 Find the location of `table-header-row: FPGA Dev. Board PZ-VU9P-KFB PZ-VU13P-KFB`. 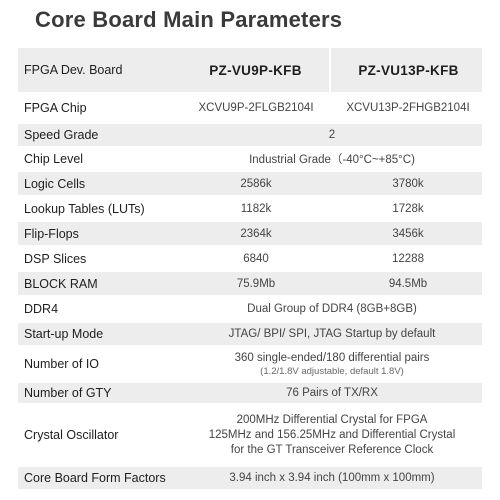

table-header-row: FPGA Dev. Board PZ-VU9P-KFB PZ-VU13P-KFB is located at coordinates (250, 71).